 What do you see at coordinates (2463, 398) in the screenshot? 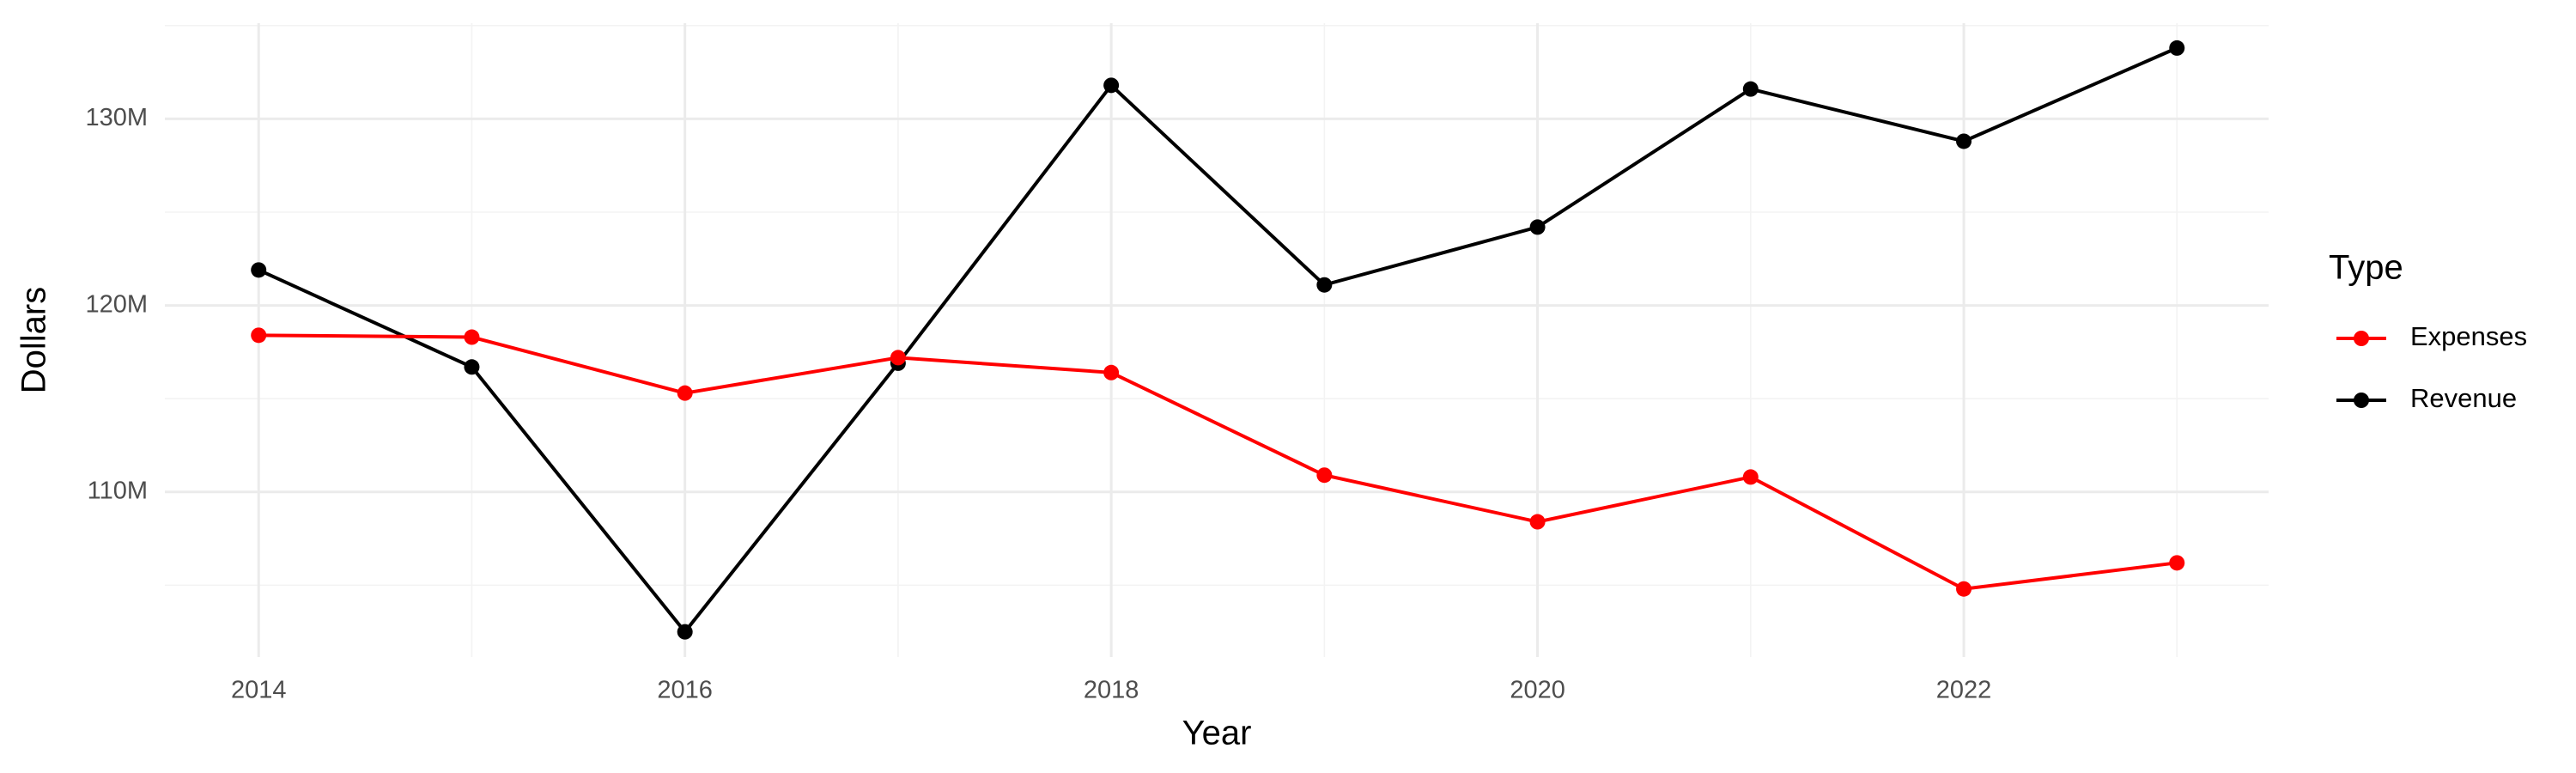
I see `legend-label: Revenue` at bounding box center [2463, 398].